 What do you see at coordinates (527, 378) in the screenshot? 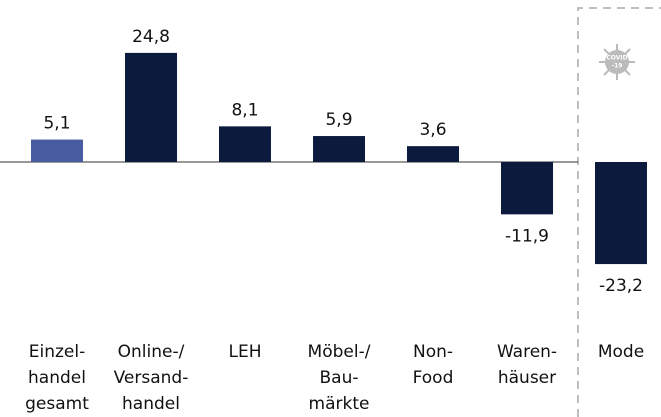
I see `x-tick-label: häuser` at bounding box center [527, 378].